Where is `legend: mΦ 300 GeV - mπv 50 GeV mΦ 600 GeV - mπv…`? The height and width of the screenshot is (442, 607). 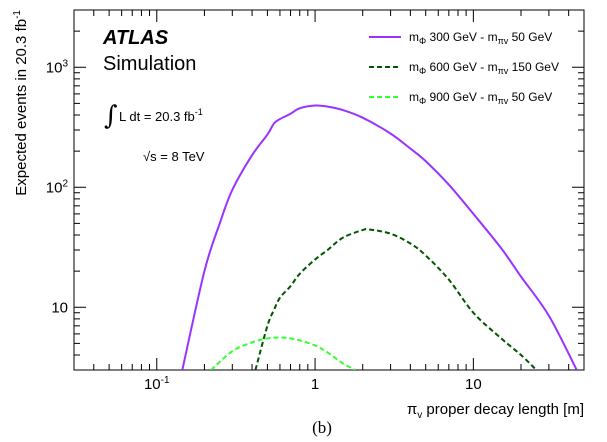 legend: mΦ 300 GeV - mπv 50 GeV mΦ 600 GeV - mπv… is located at coordinates (464, 68).